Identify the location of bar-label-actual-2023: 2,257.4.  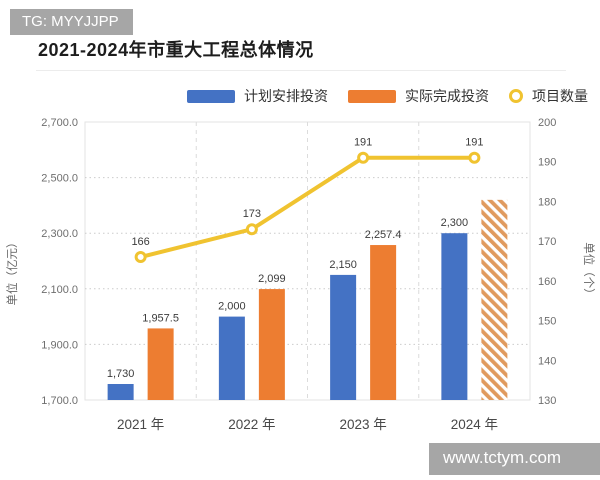
(383, 235).